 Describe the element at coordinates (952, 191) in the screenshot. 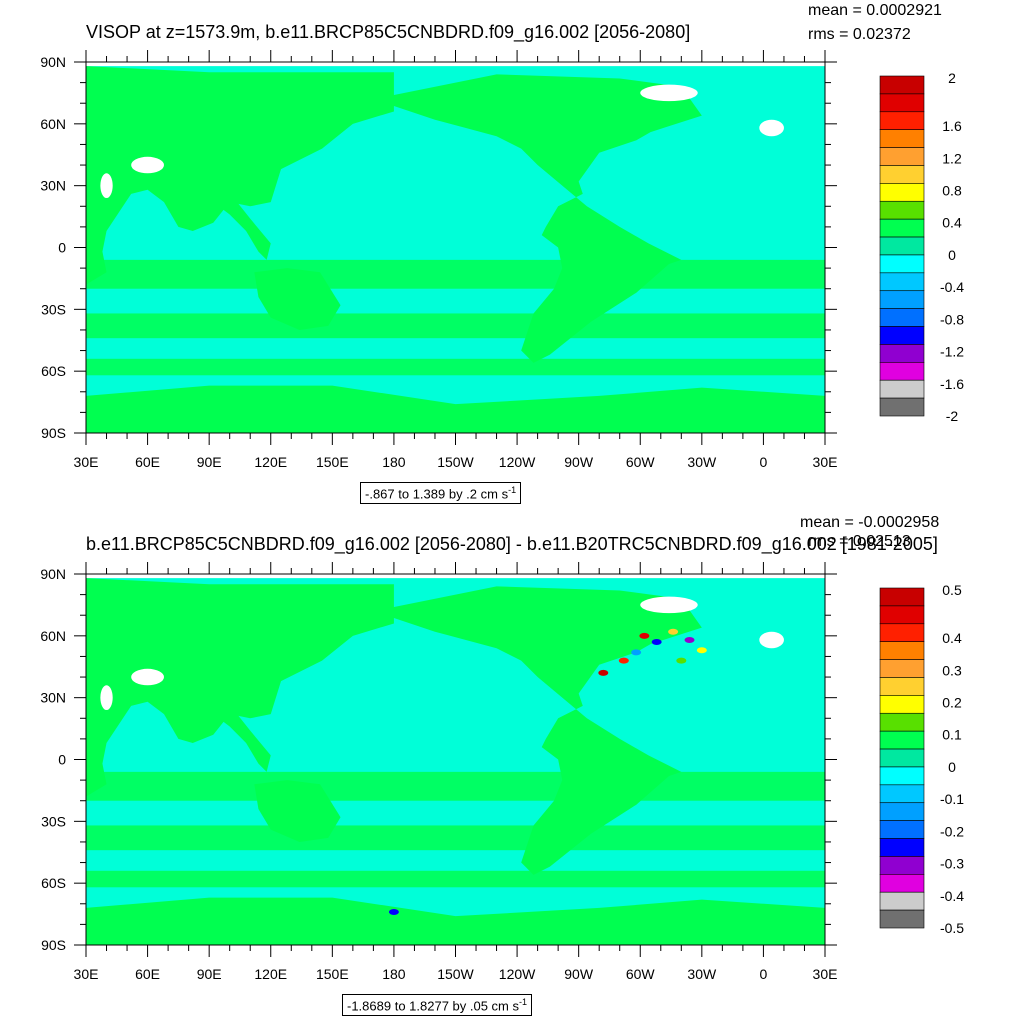

I see `colorbar-label: 0.8` at that location.